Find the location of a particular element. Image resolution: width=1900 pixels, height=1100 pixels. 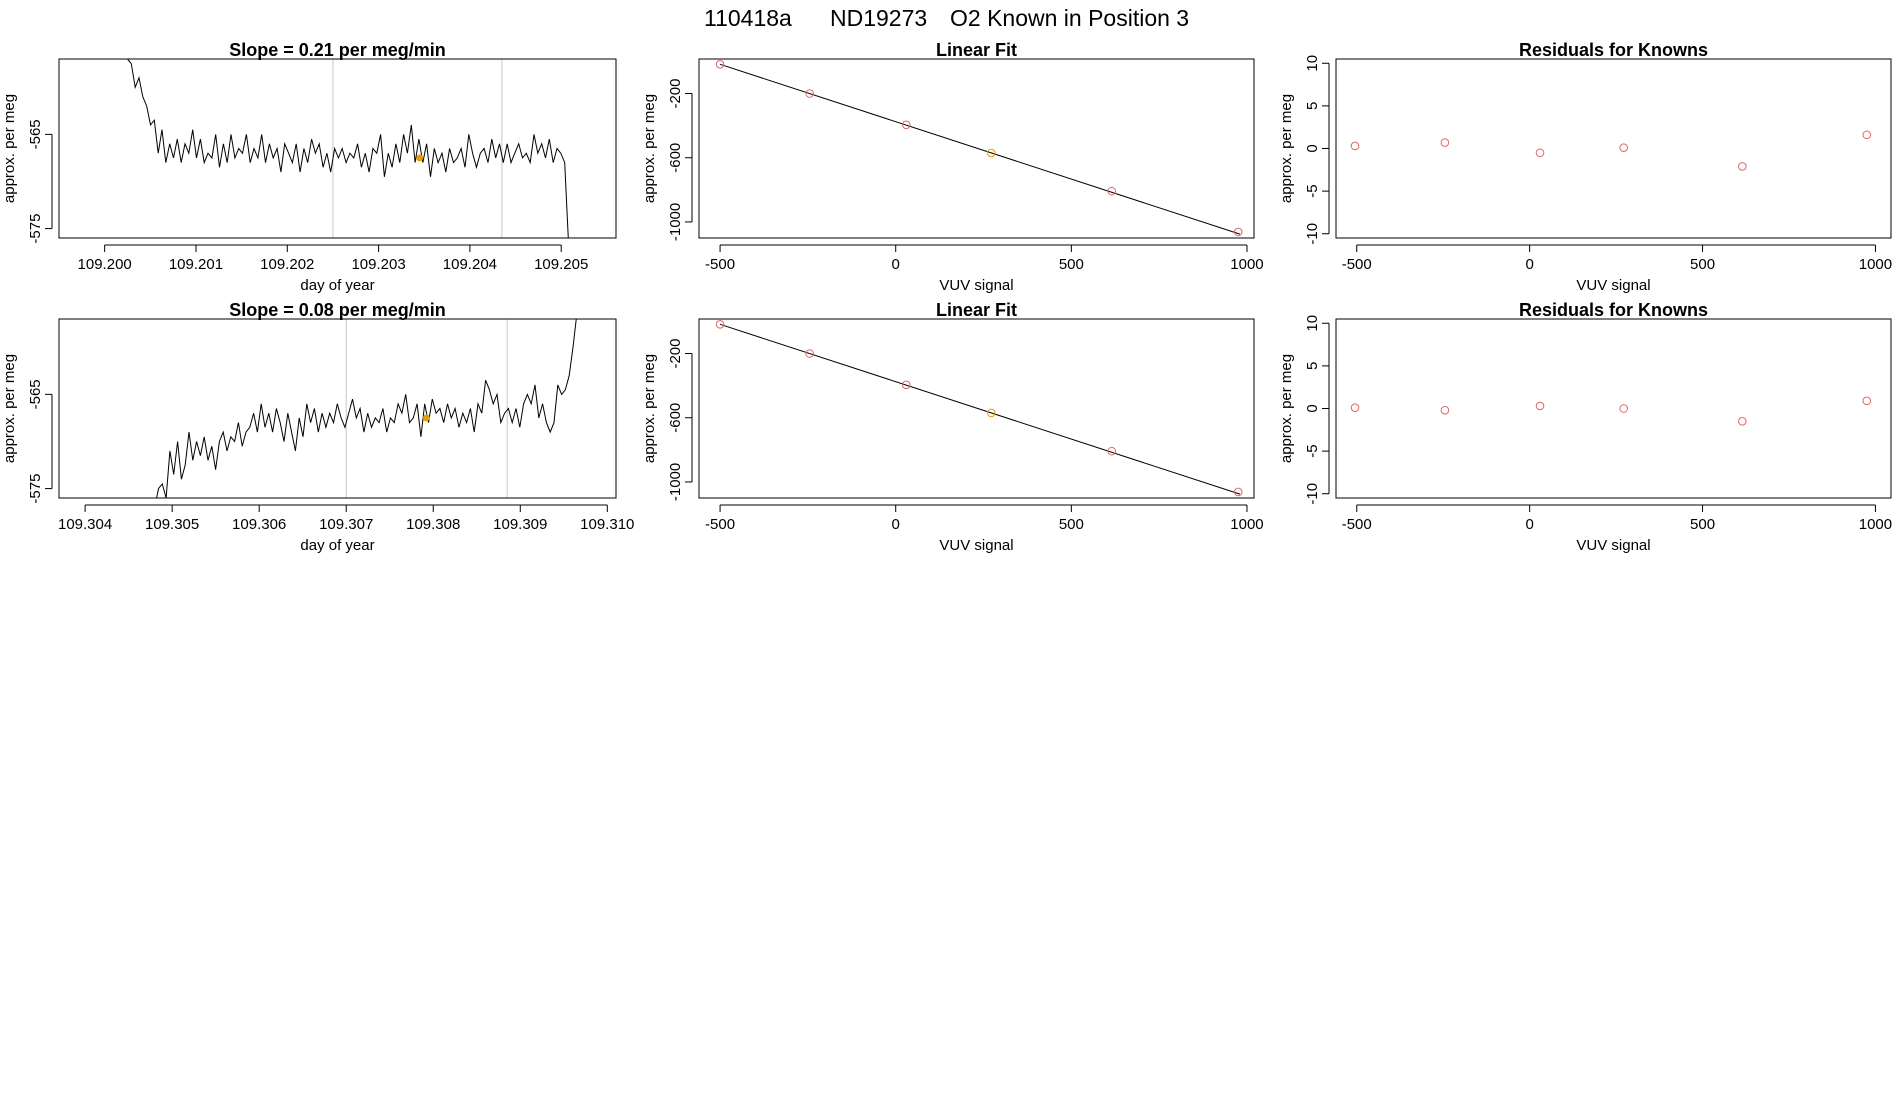

panel-title: Slope = 0.08 per meg/min is located at coordinates (337, 310).